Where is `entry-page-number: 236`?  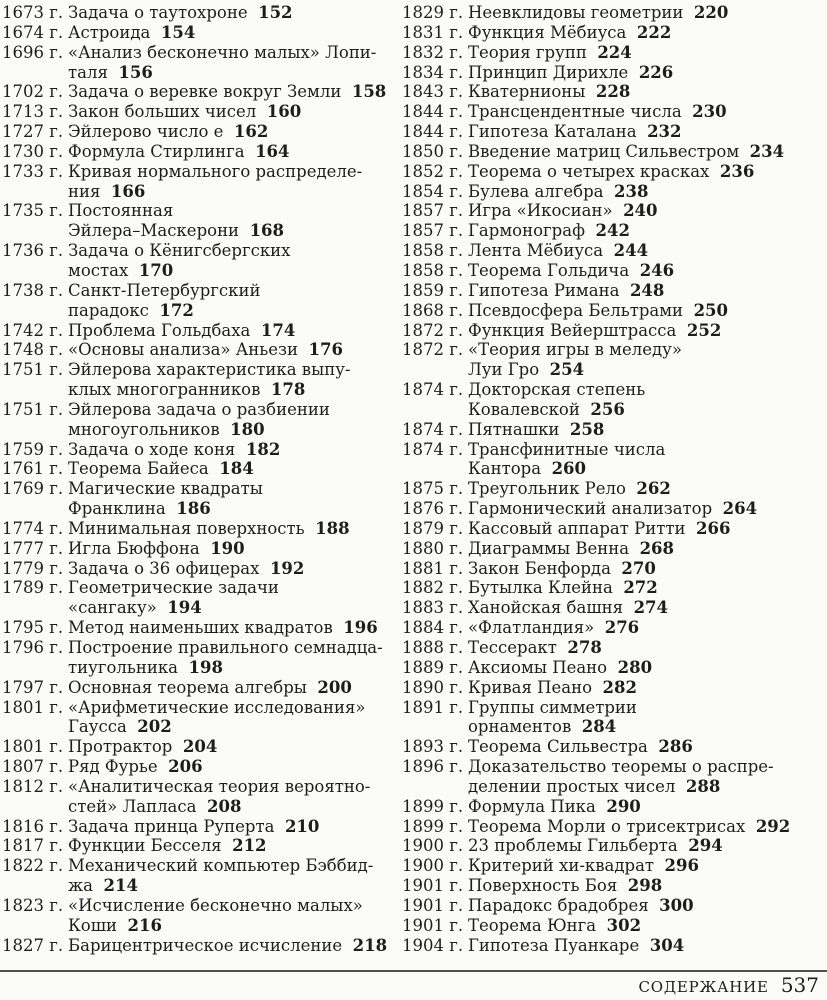 entry-page-number: 236 is located at coordinates (737, 171).